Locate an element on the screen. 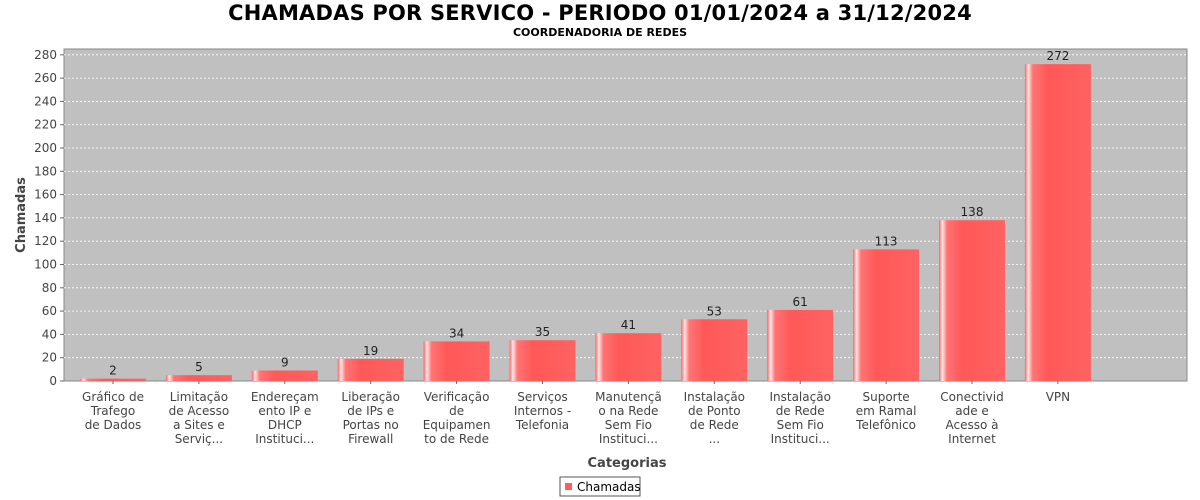  x-axis-title: Categorias is located at coordinates (627, 463).